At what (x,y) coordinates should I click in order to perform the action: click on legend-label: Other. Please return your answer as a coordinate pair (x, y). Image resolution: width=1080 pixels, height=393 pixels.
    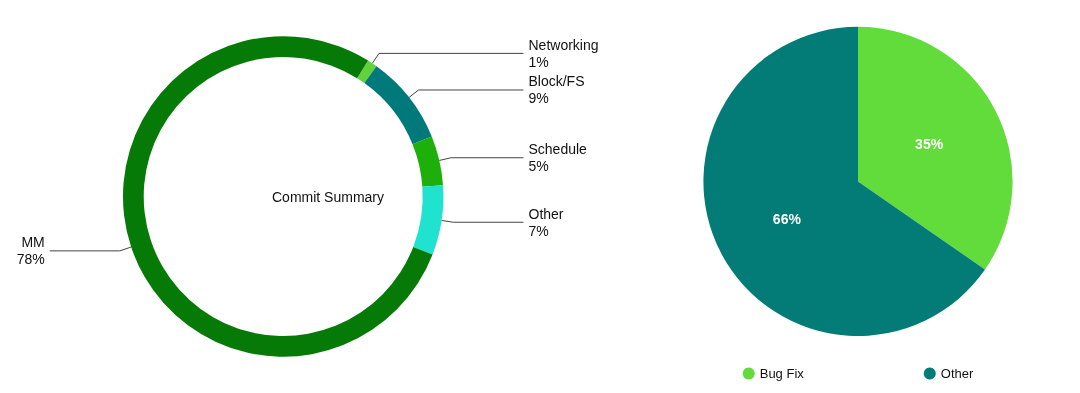
    Looking at the image, I should click on (957, 373).